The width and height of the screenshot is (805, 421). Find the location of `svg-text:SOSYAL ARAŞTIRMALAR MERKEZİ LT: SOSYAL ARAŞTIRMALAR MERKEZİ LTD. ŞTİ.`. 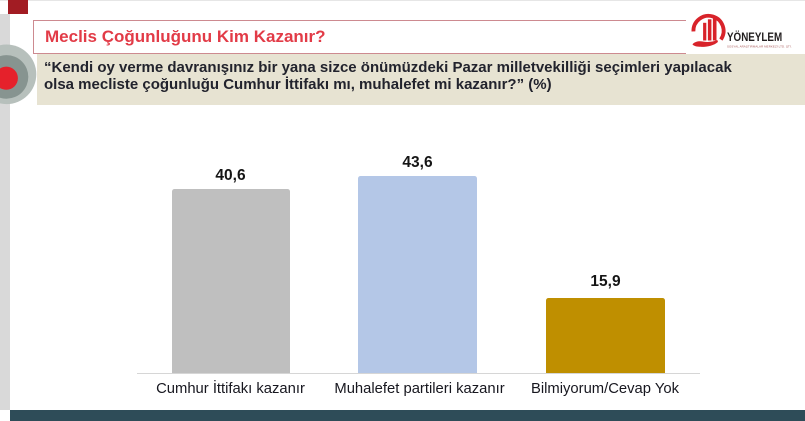

svg-text:SOSYAL ARAŞTIRMALAR MERKEZİ LT: SOSYAL ARAŞTIRMALAR MERKEZİ LTD. ŞTİ. is located at coordinates (759, 45).